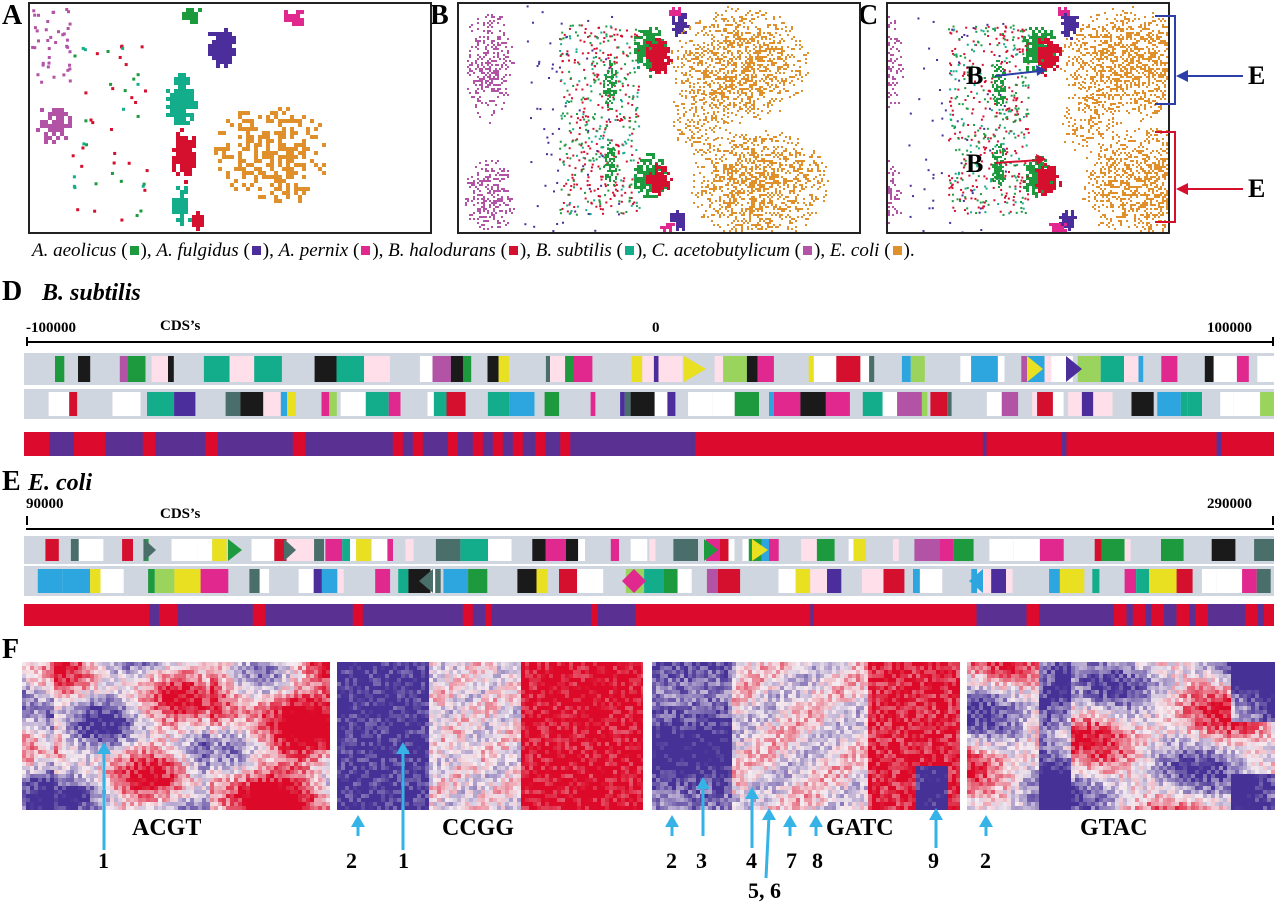  I want to click on panel-e-axis-end: 290000, so click(1229, 504).